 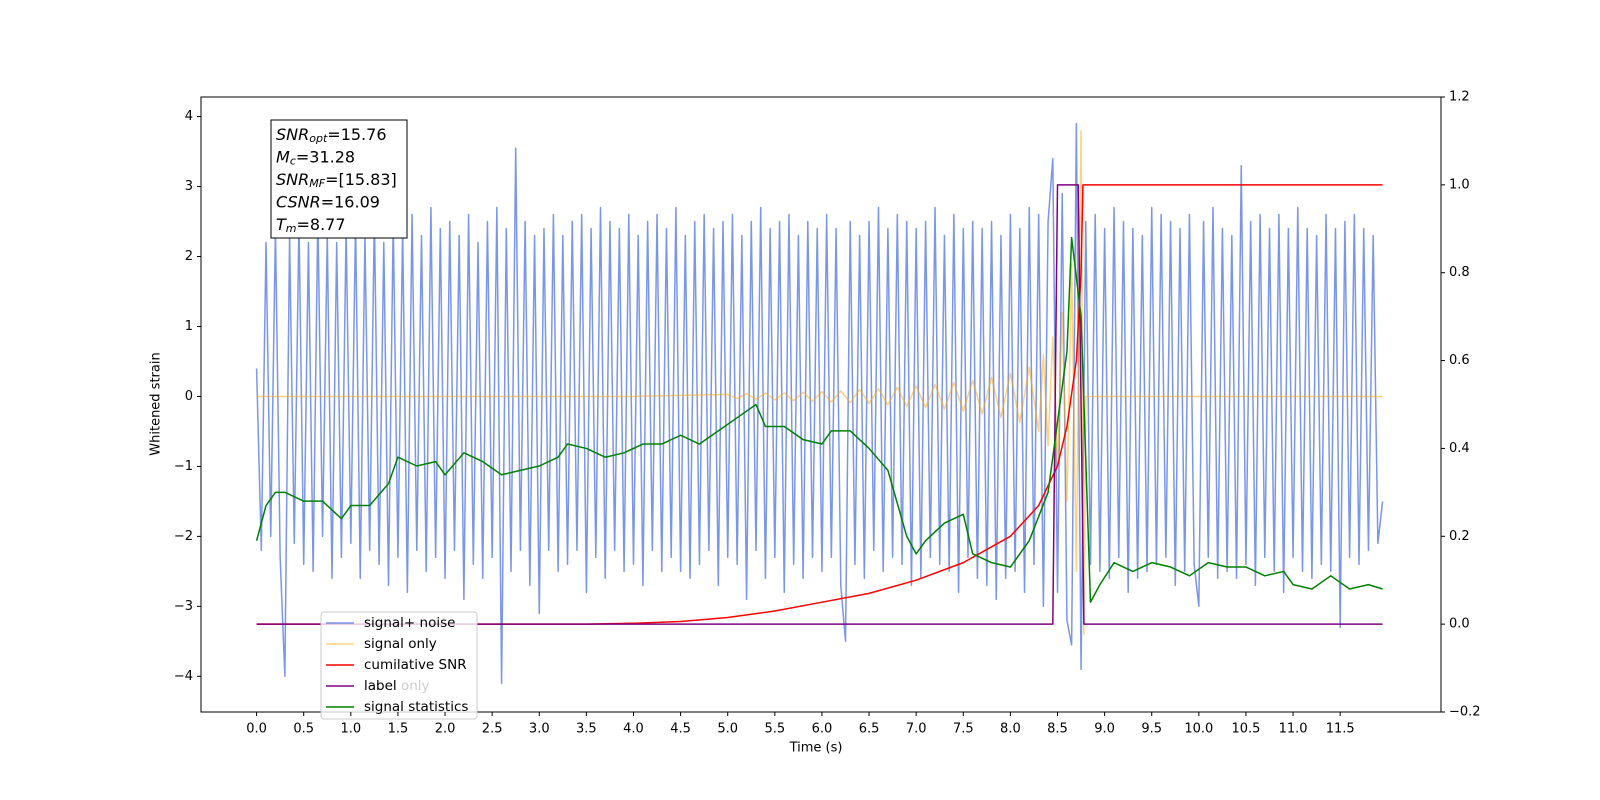 I want to click on y-tick-label: 2, so click(x=189, y=256).